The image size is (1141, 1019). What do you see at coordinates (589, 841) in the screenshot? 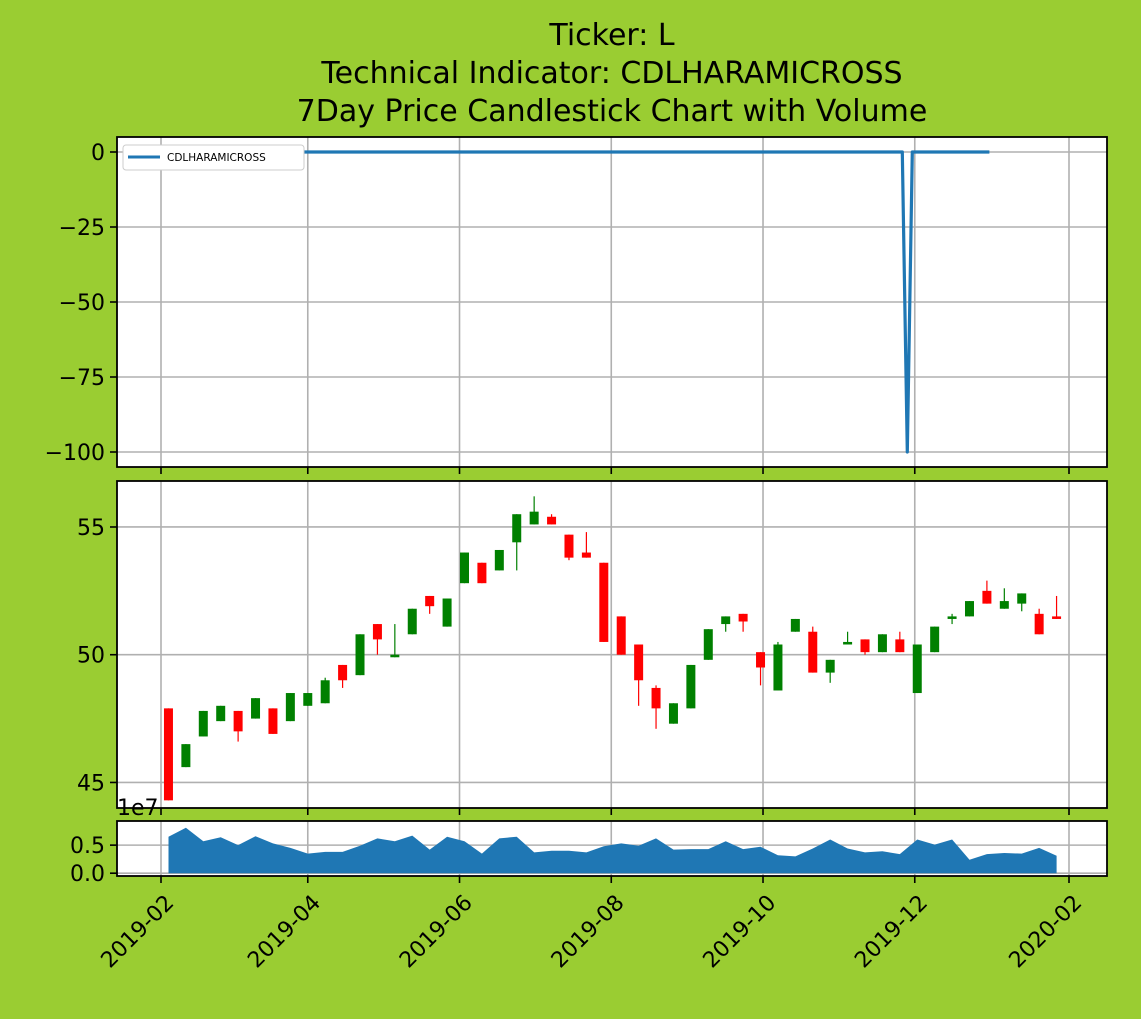
I see `volume-panel: 0.0 0.5 1e7` at bounding box center [589, 841].